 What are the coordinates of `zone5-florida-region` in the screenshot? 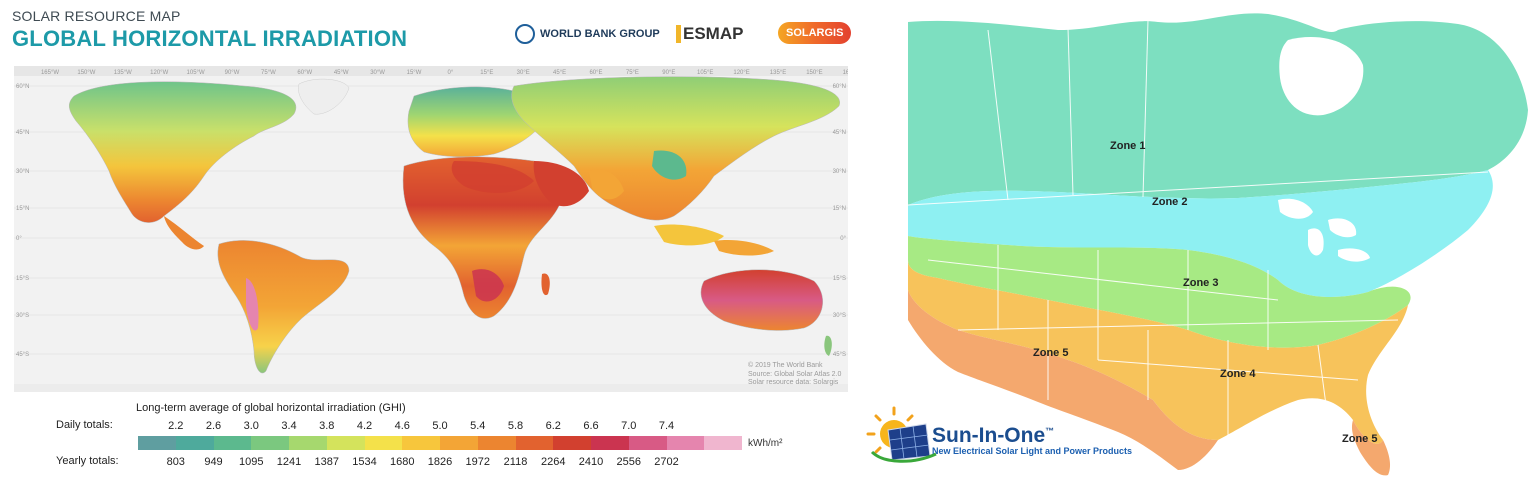 It's located at (1371, 448).